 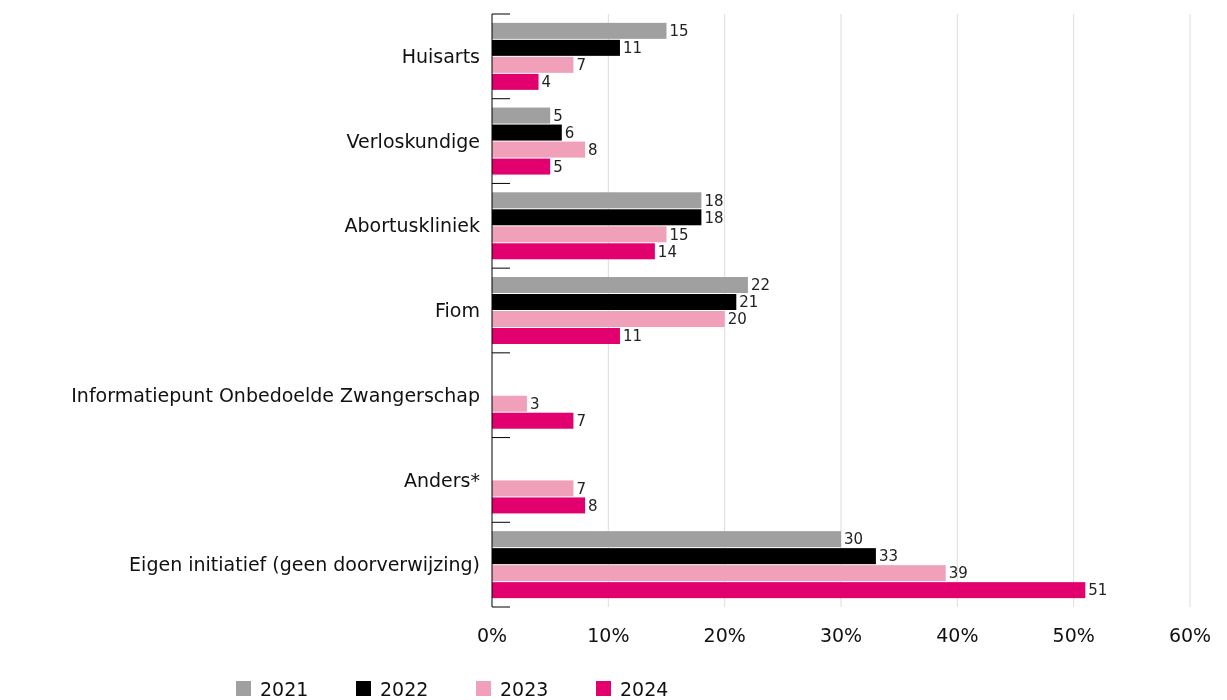 I want to click on y-tick-label: Abortuskliniek, so click(x=412, y=225).